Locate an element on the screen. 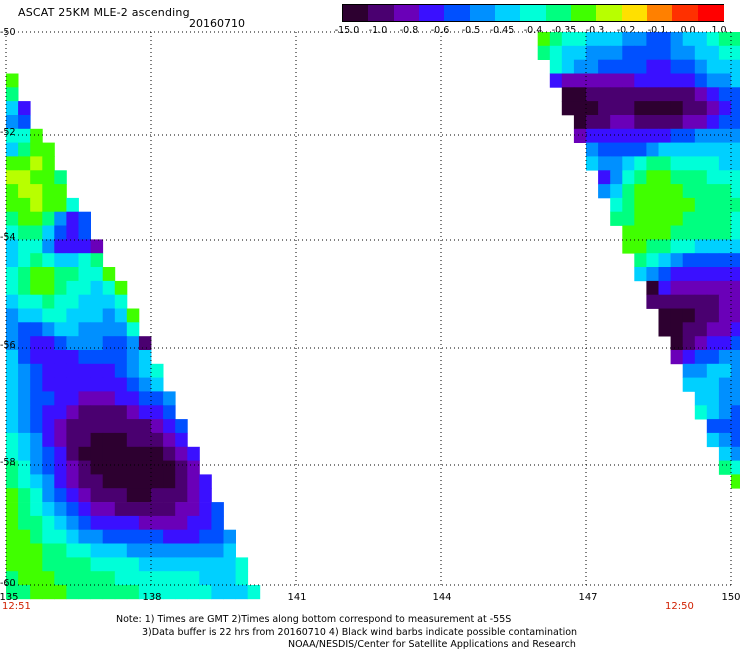  lon-label-135: 135 is located at coordinates (9, 597).